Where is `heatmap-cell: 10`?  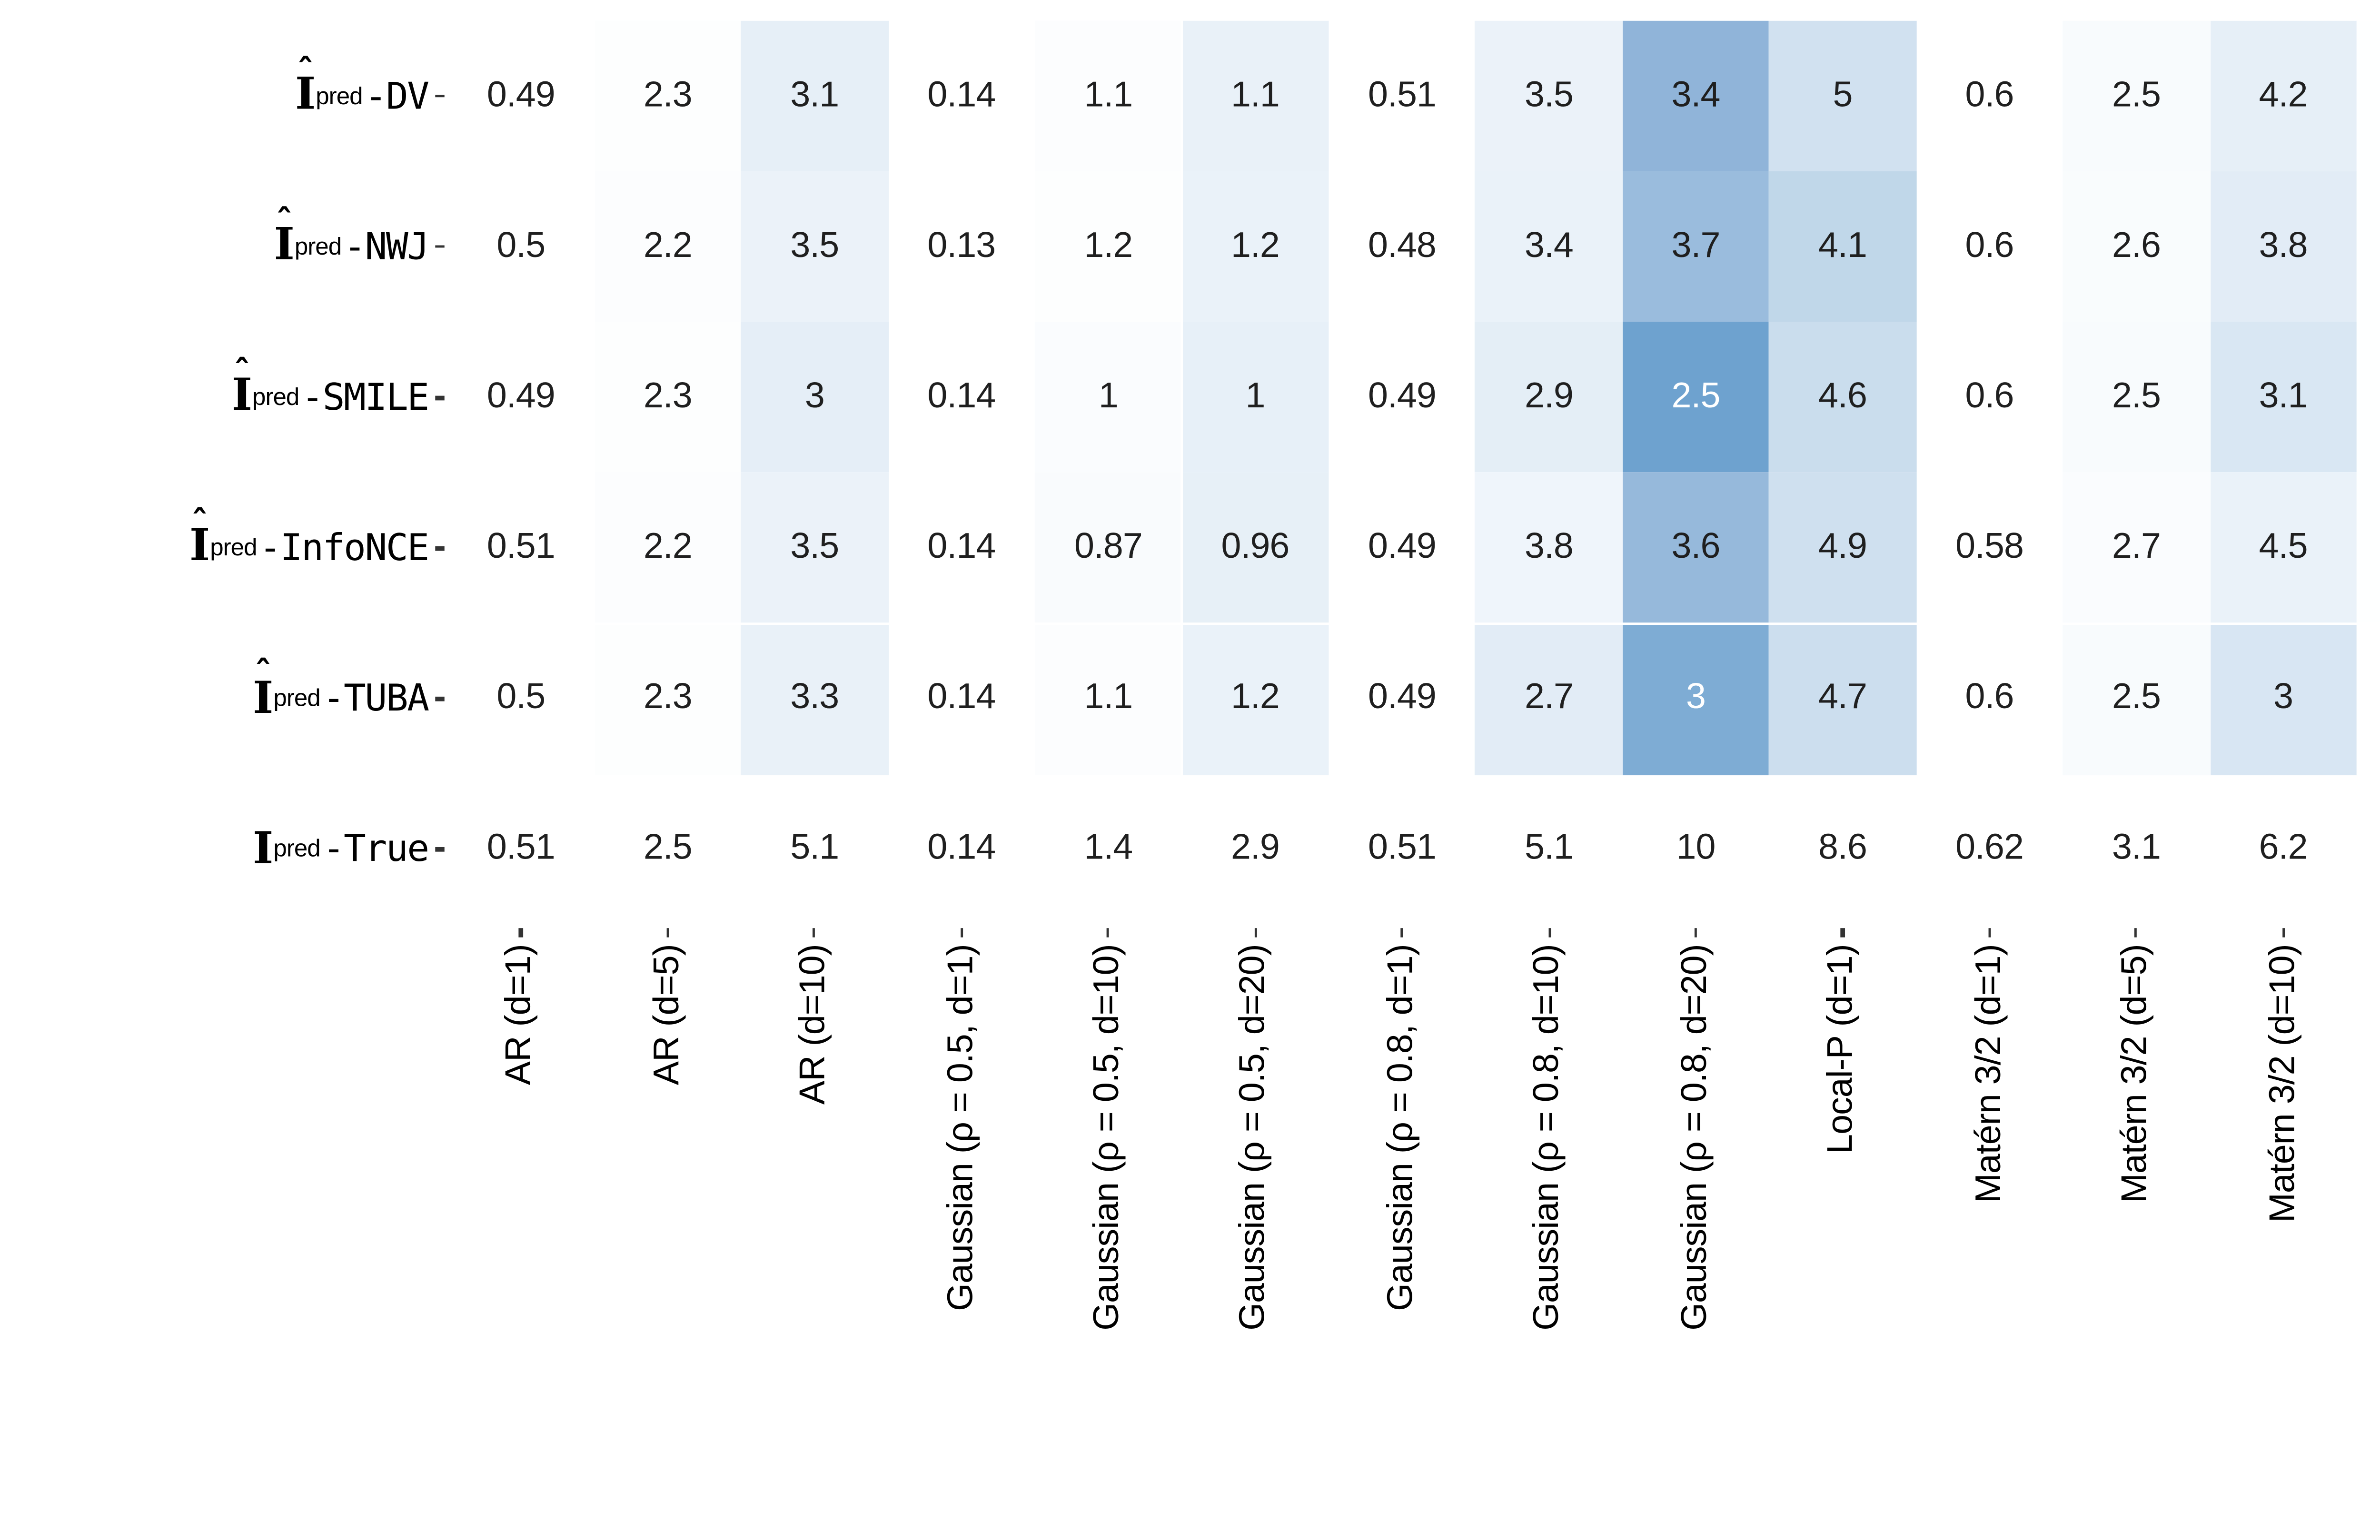
heatmap-cell: 10 is located at coordinates (1695, 849).